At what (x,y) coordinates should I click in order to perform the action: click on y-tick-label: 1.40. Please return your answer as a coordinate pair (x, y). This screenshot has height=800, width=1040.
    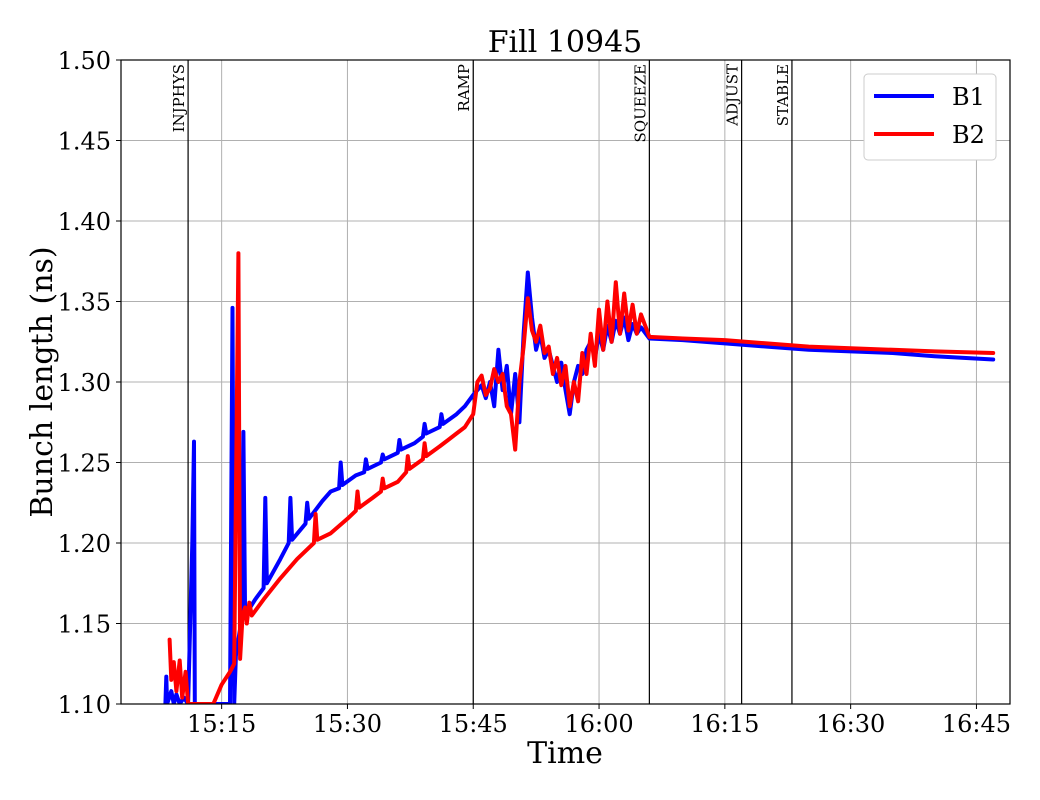
    Looking at the image, I should click on (84, 222).